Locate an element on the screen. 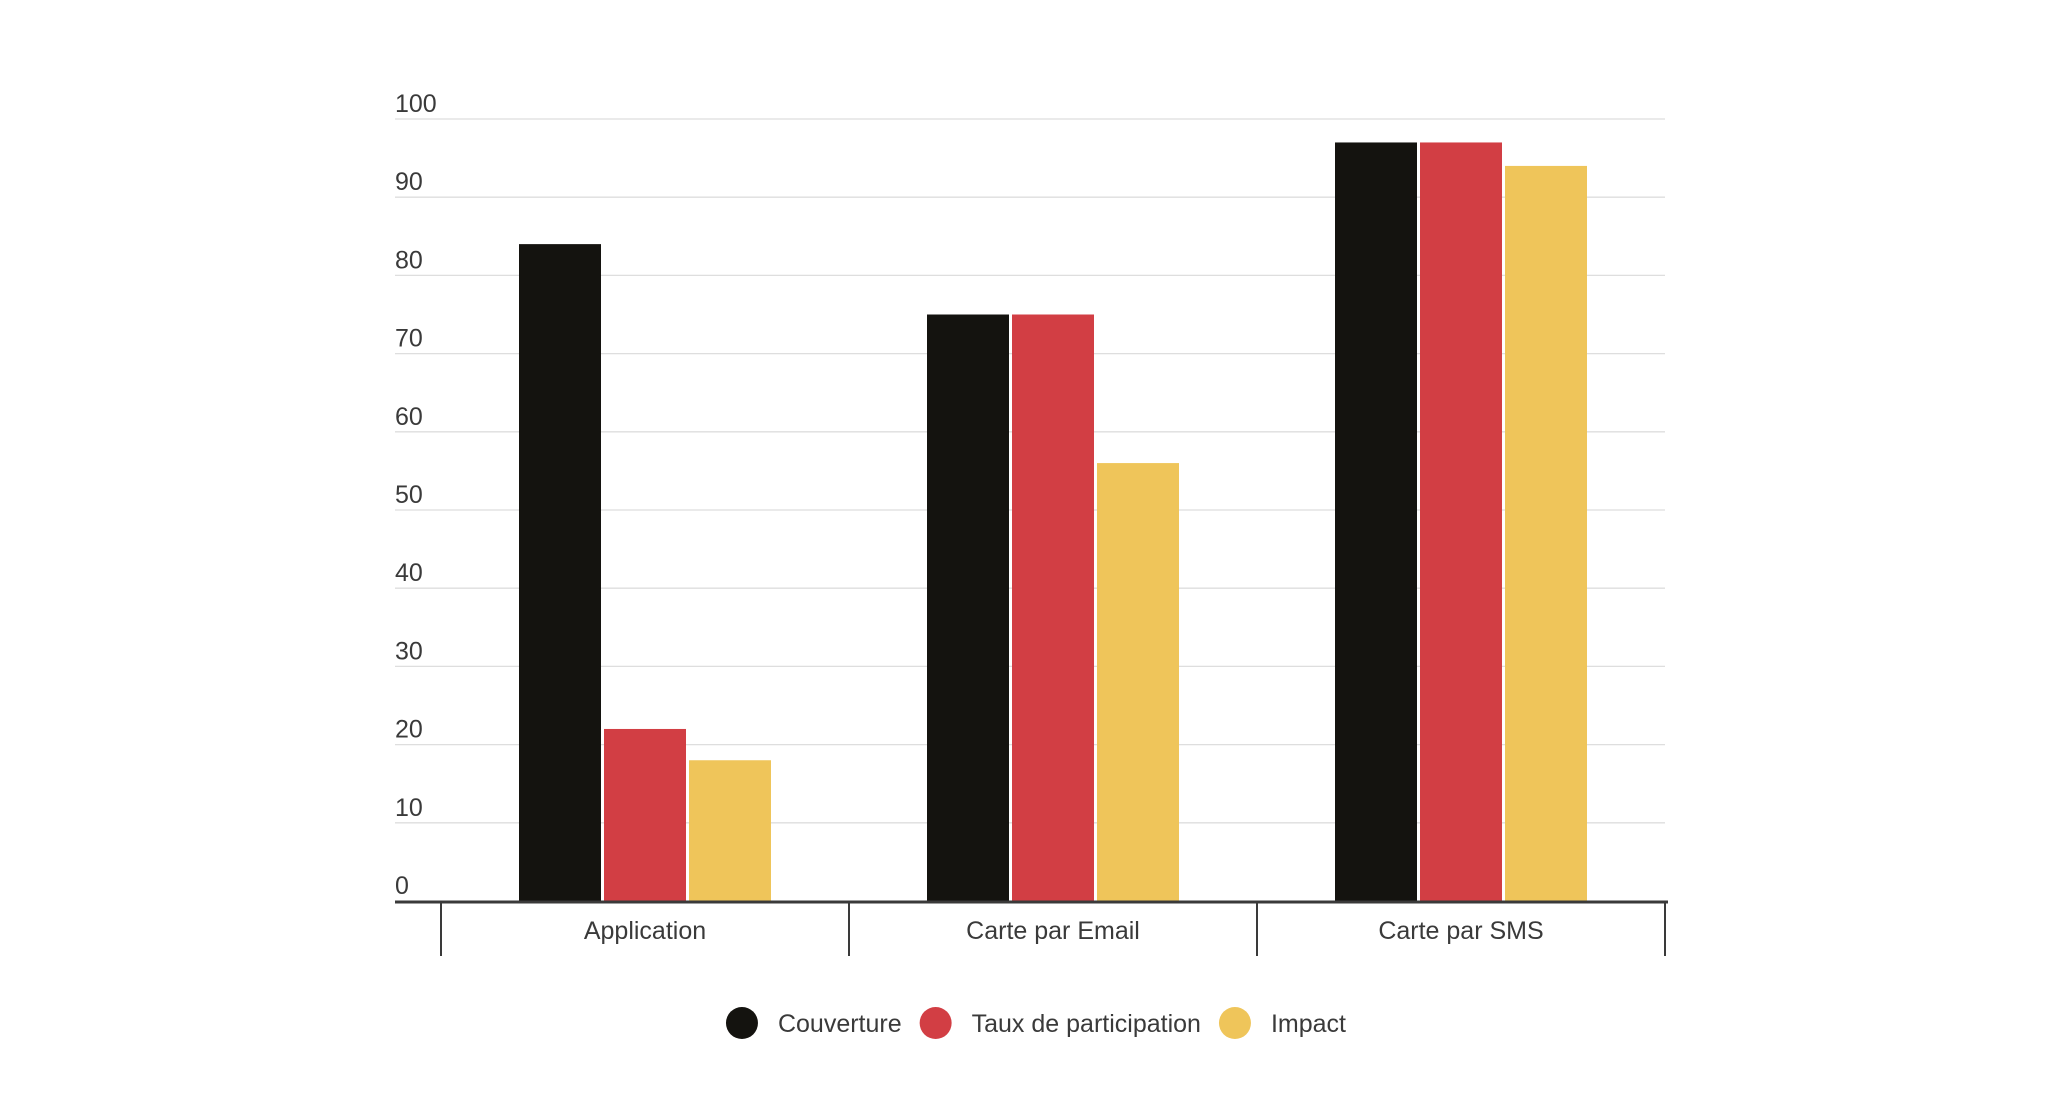  legend-item: Couverture is located at coordinates (813, 1023).